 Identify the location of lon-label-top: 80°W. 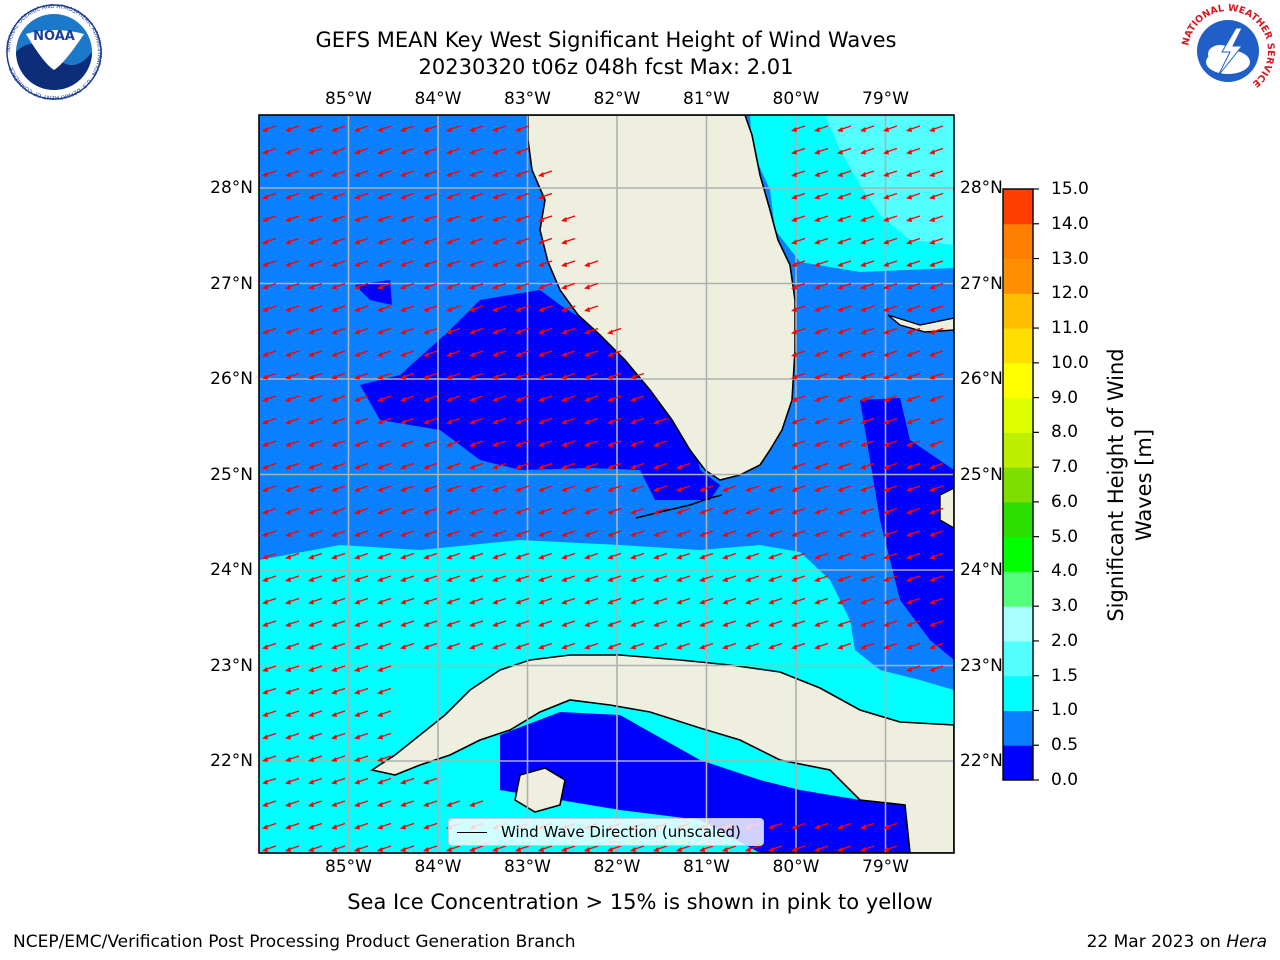
(796, 99).